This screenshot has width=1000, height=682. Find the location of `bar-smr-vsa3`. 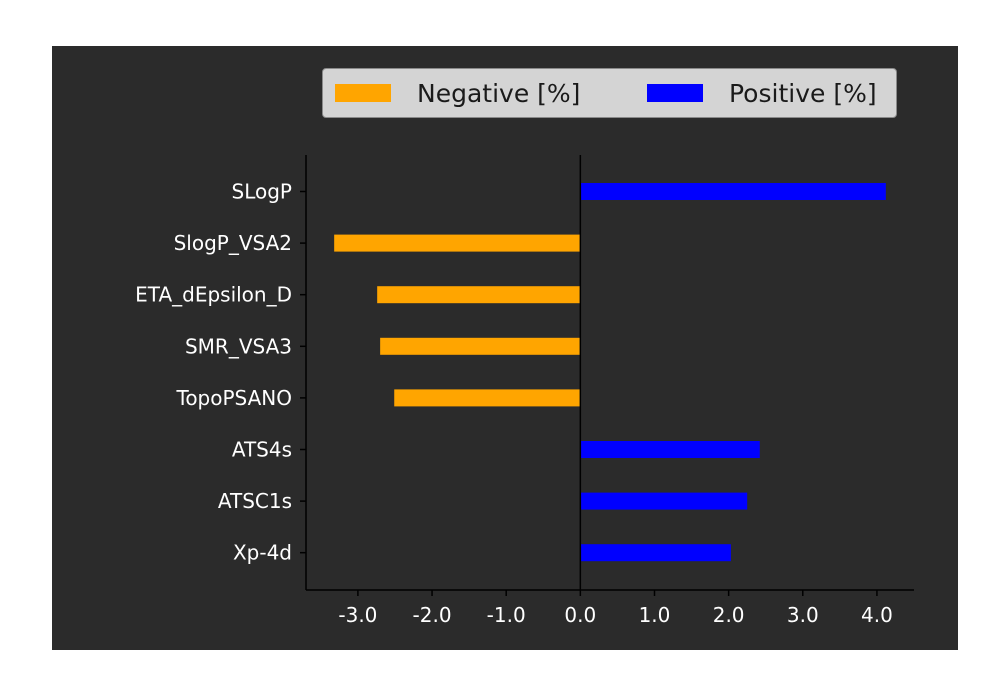

bar-smr-vsa3 is located at coordinates (480, 346).